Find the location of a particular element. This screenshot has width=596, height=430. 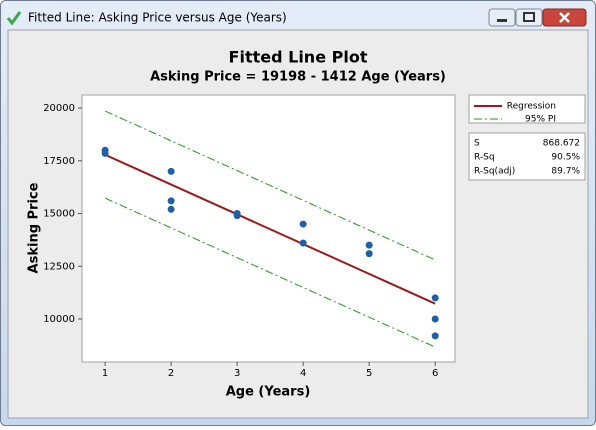

x-tick-label: 6 is located at coordinates (435, 373).